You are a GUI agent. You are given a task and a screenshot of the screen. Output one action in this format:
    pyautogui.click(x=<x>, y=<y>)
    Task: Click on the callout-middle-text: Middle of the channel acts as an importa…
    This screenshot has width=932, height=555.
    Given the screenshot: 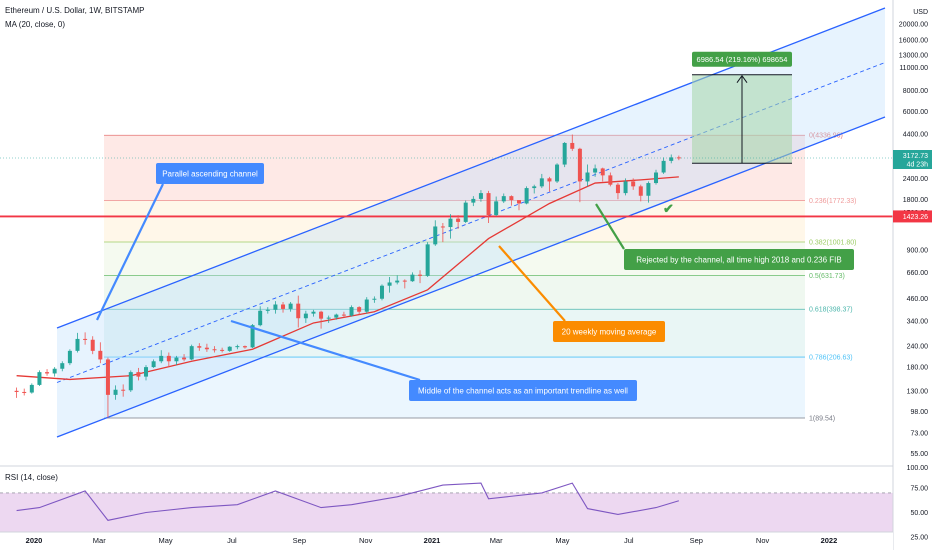 What is the action you would take?
    pyautogui.click(x=523, y=391)
    